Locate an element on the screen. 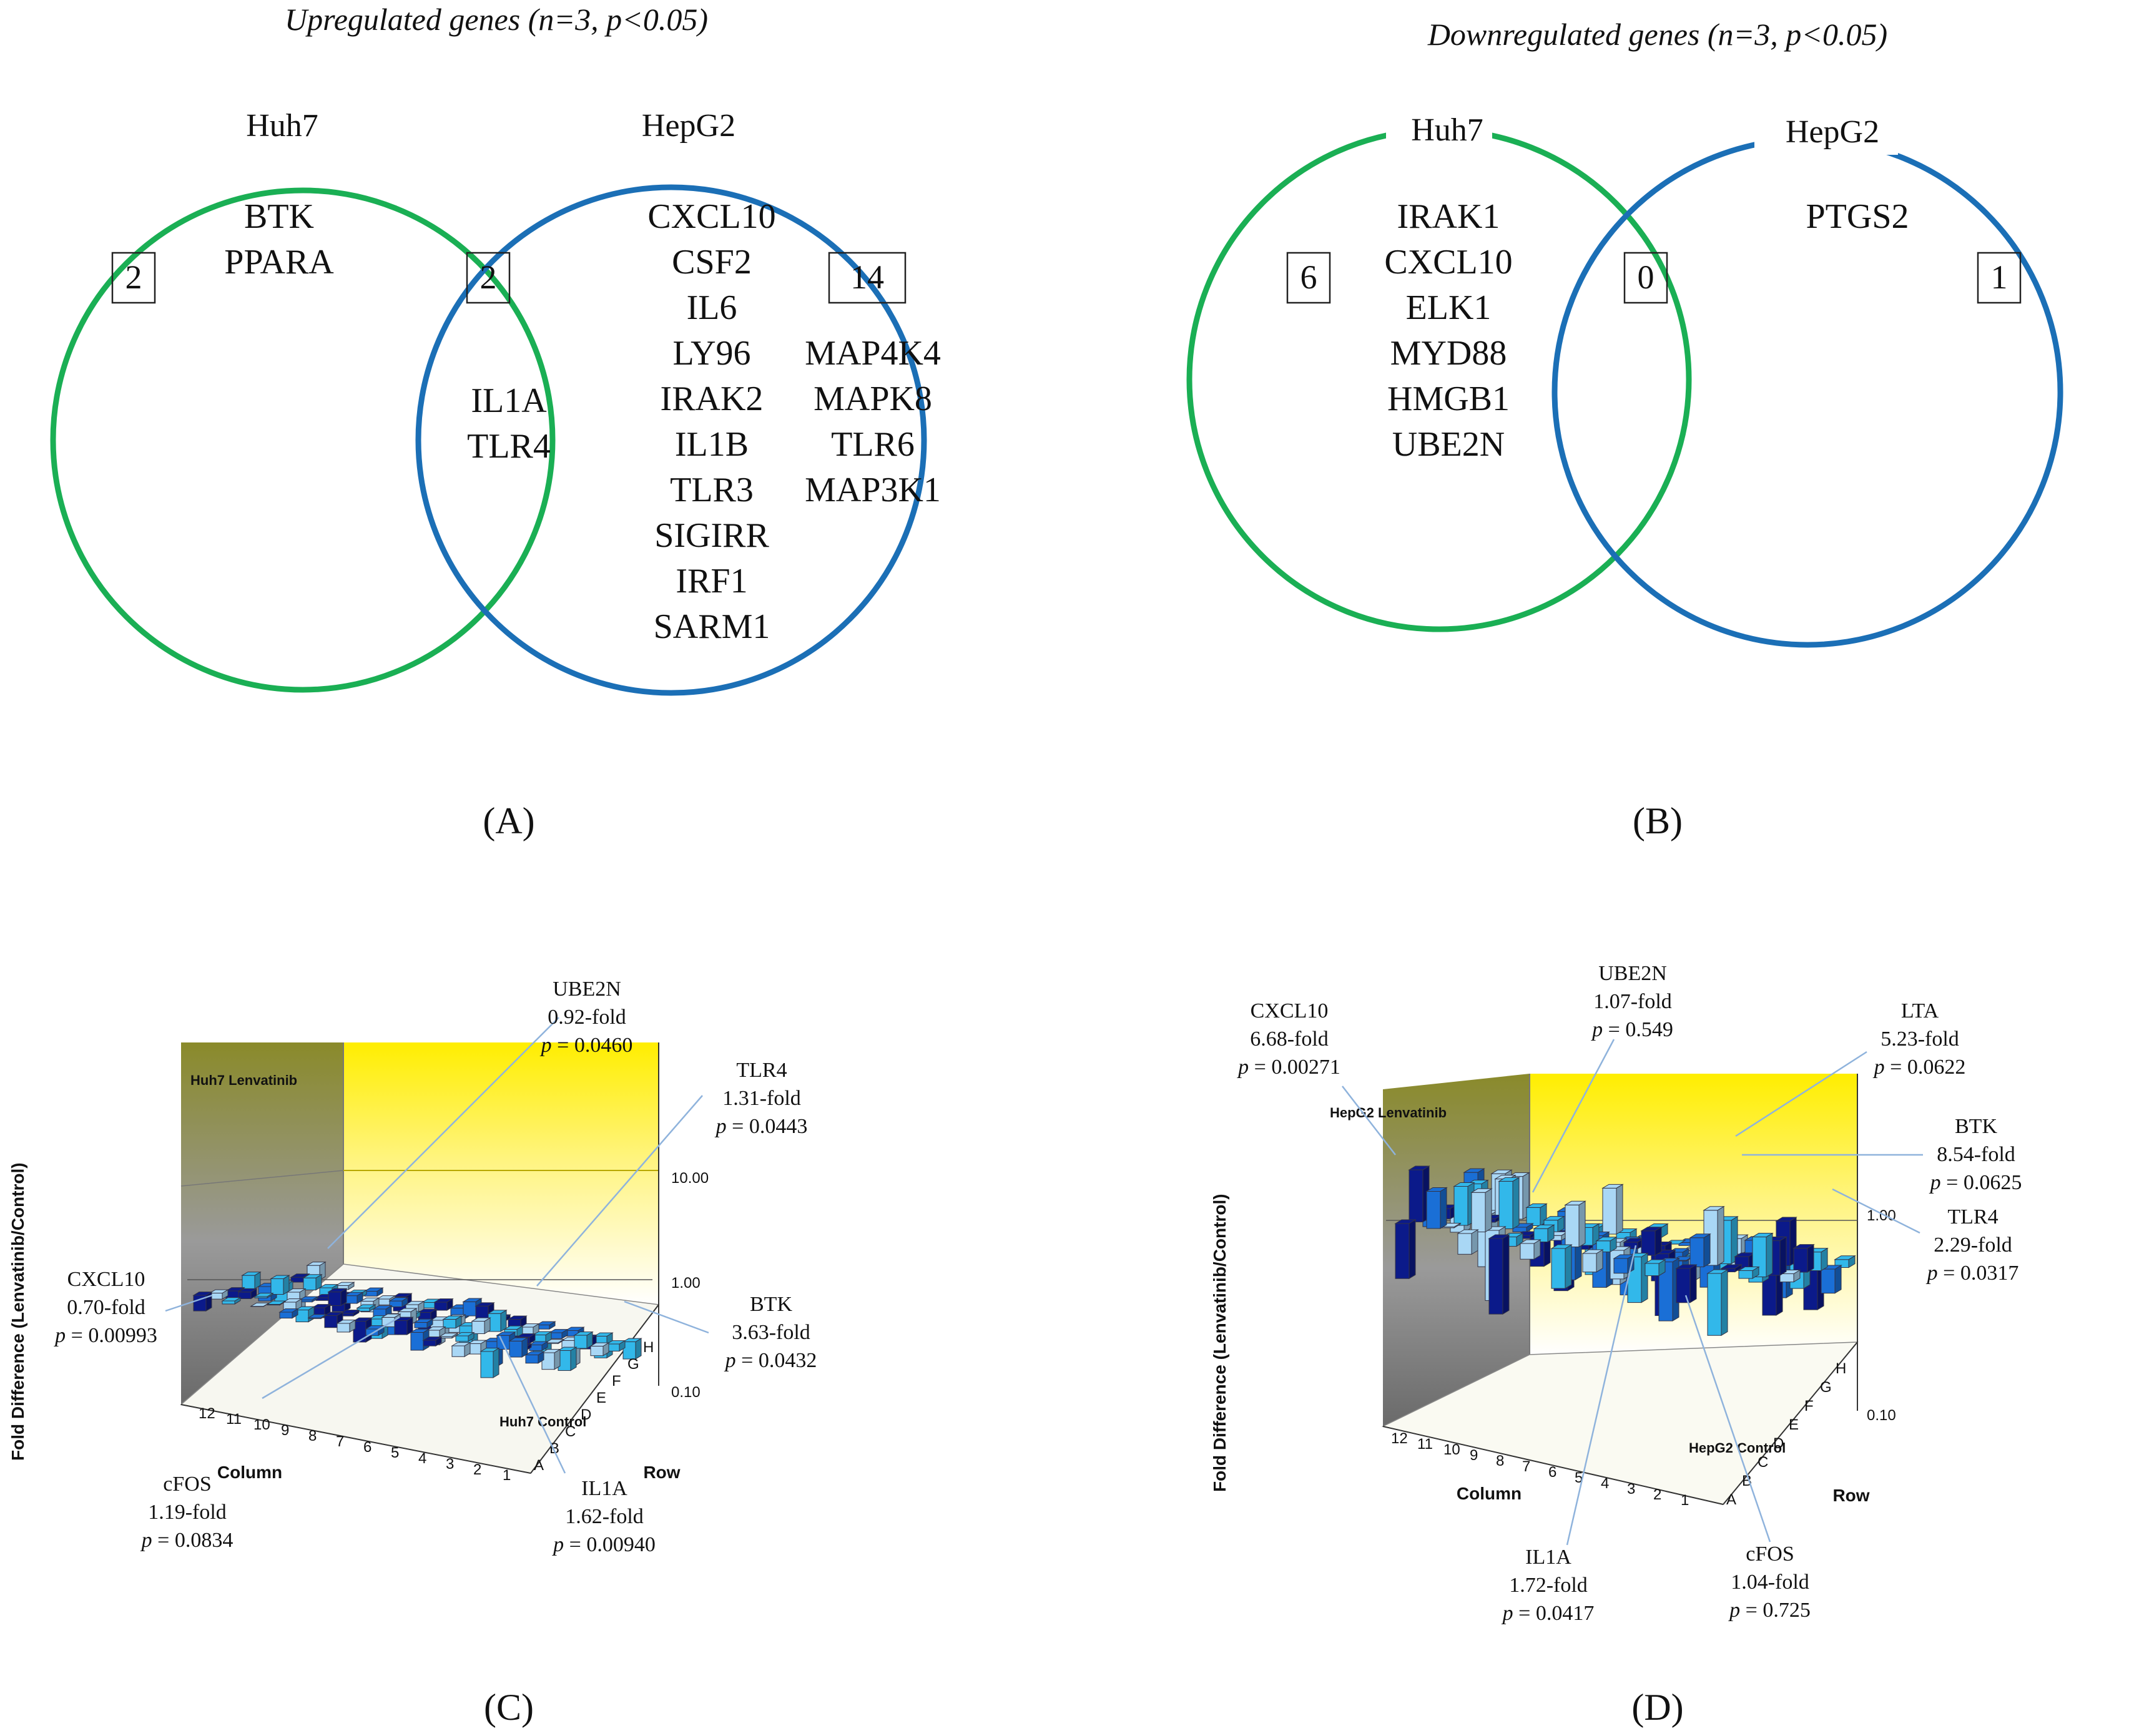  svg-text: p = 0.725 is located at coordinates (1769, 1610).